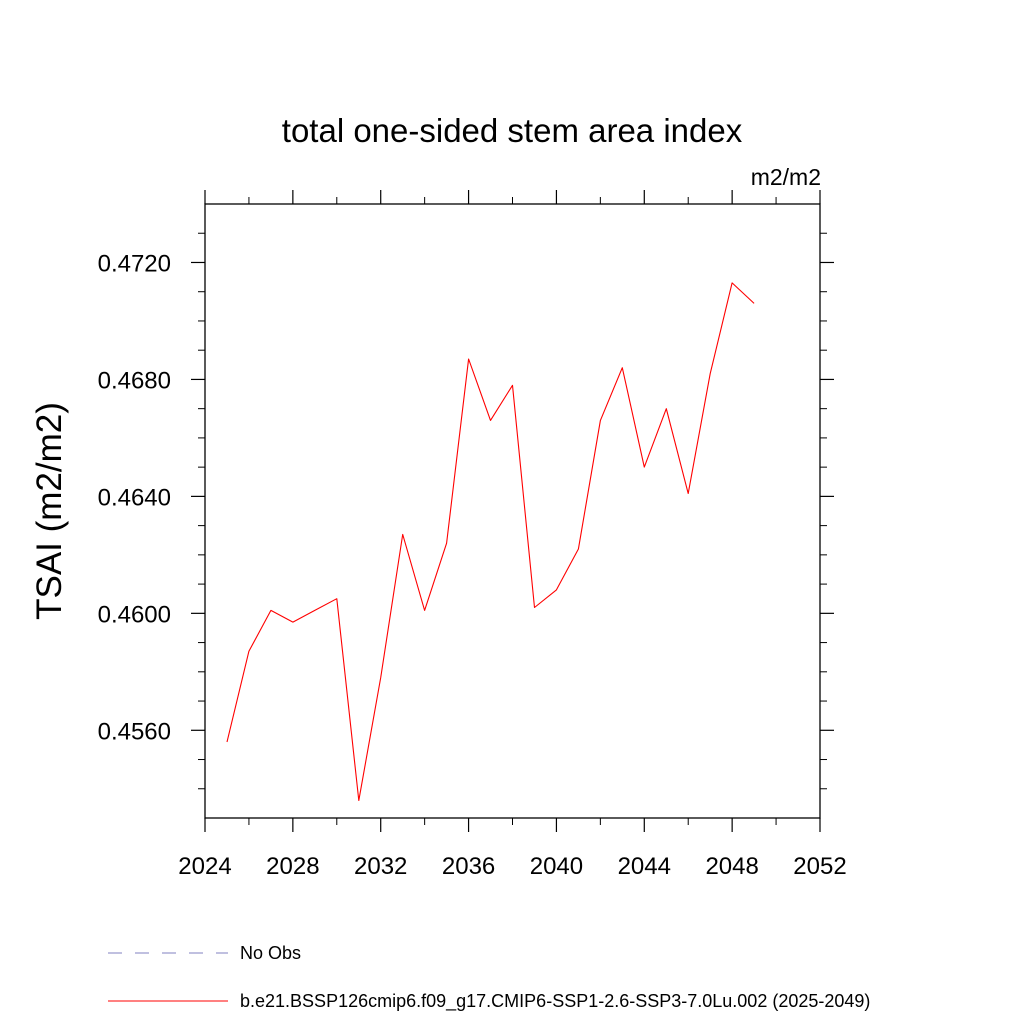 Image resolution: width=1024 pixels, height=1024 pixels. What do you see at coordinates (786, 177) in the screenshot?
I see `units-label: m2/m2` at bounding box center [786, 177].